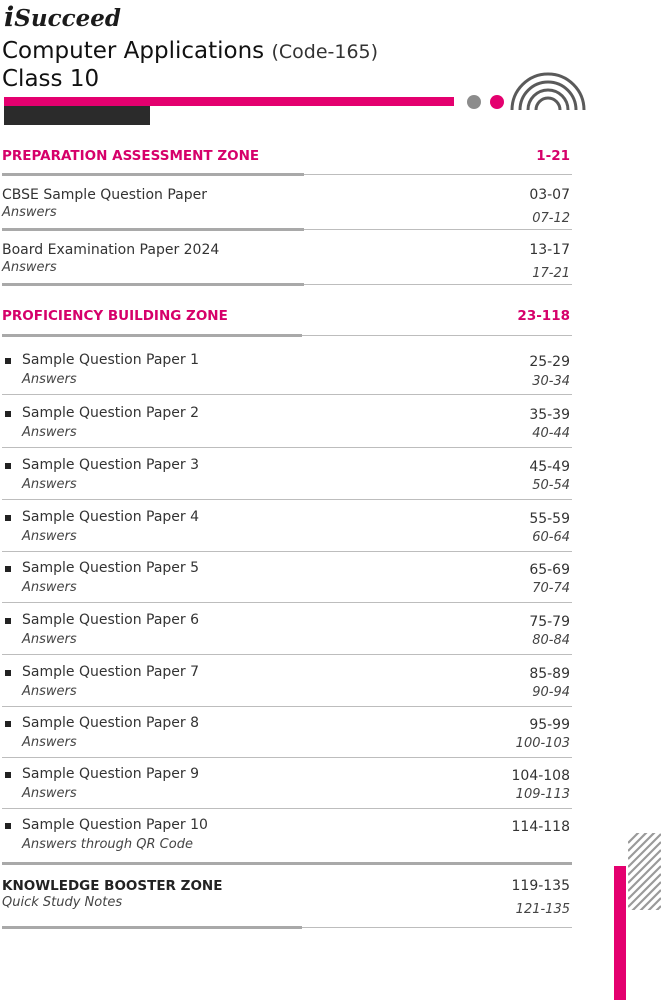  Describe the element at coordinates (549, 519) in the screenshot. I see `toc-entry-pages: 55-59` at that location.